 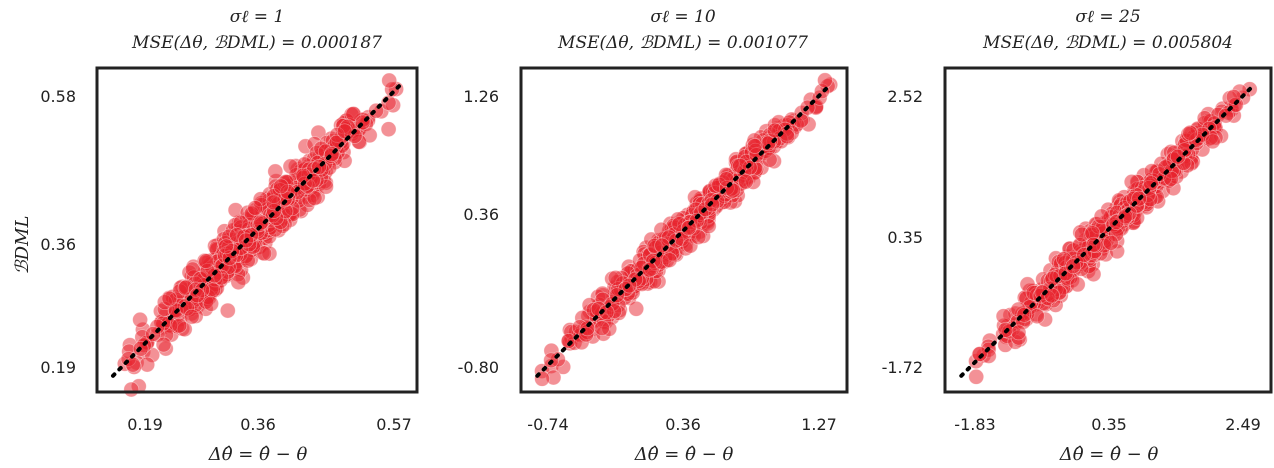 I want to click on panel-2-title: σℓ = 10, so click(x=683, y=17).